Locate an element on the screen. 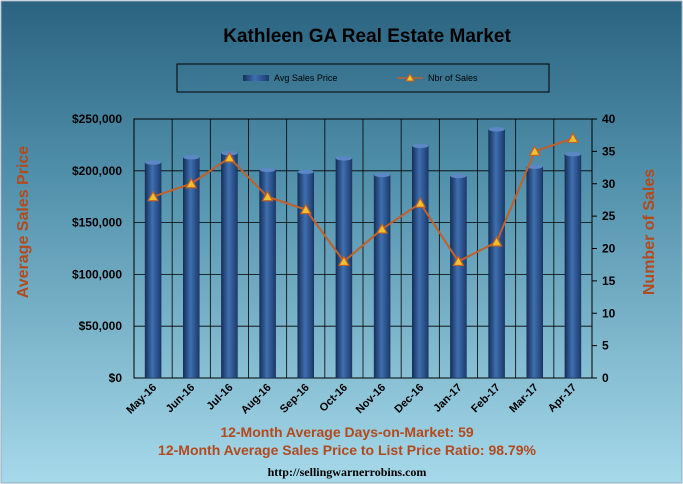 This screenshot has width=683, height=484. y-tick-label: $100,000 is located at coordinates (97, 274).